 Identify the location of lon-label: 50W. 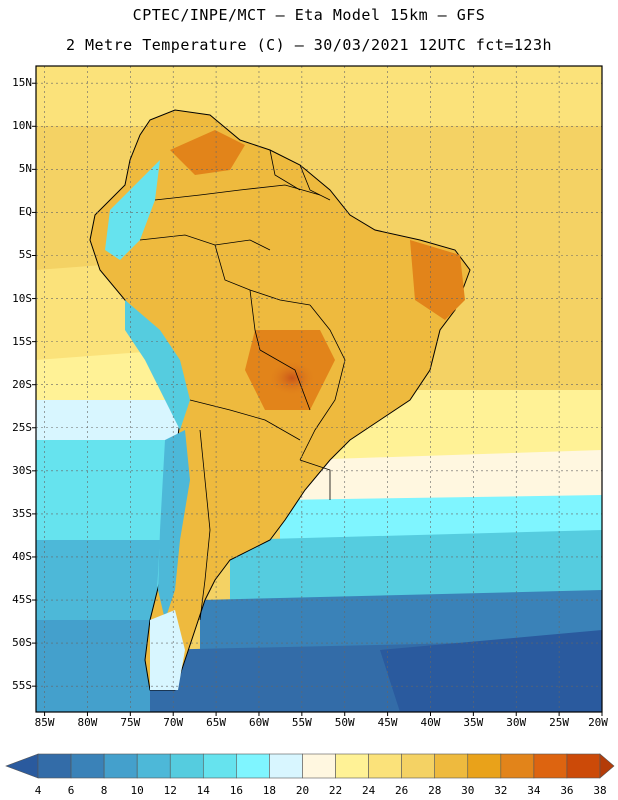
(344, 722).